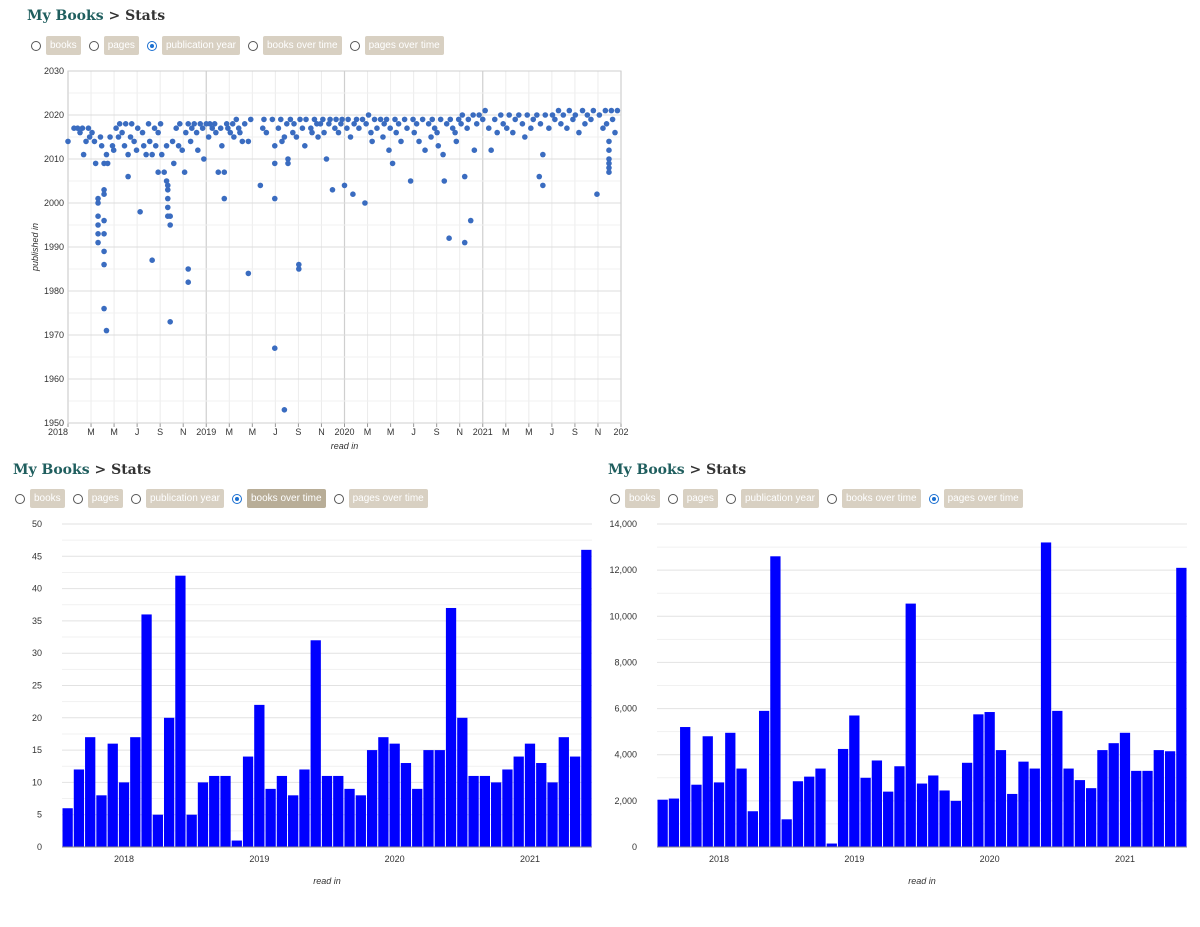  Describe the element at coordinates (506, 432) in the screenshot. I see `x-tick-label: M` at that location.